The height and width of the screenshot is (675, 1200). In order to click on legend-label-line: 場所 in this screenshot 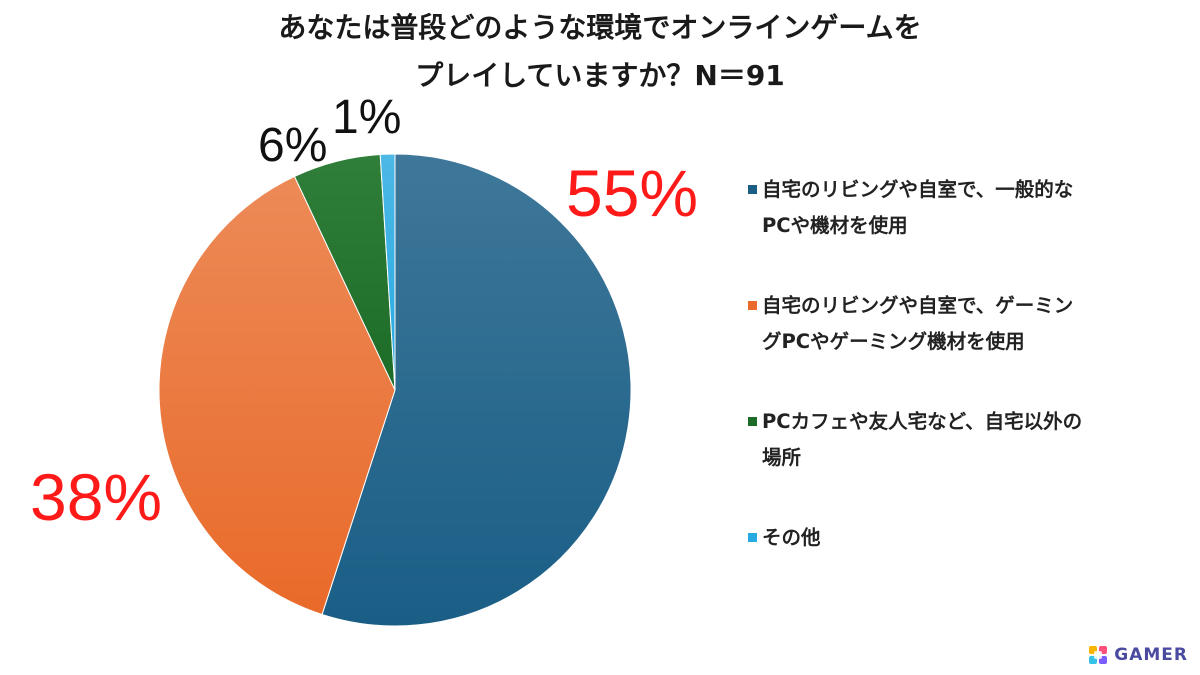, I will do `click(782, 457)`.